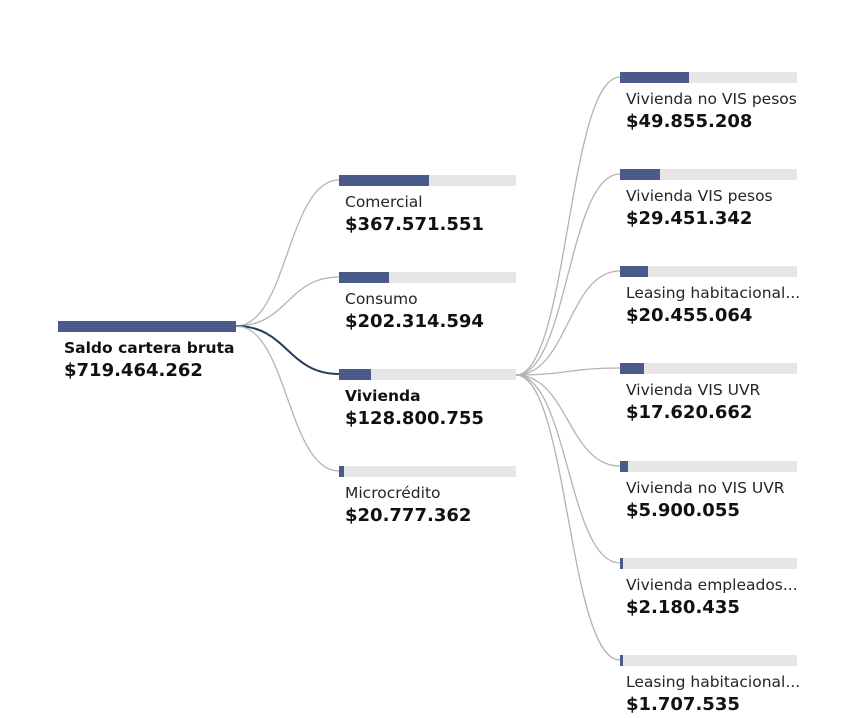 The width and height of the screenshot is (865, 718). What do you see at coordinates (355, 374) in the screenshot?
I see `vivienda-bar-fill` at bounding box center [355, 374].